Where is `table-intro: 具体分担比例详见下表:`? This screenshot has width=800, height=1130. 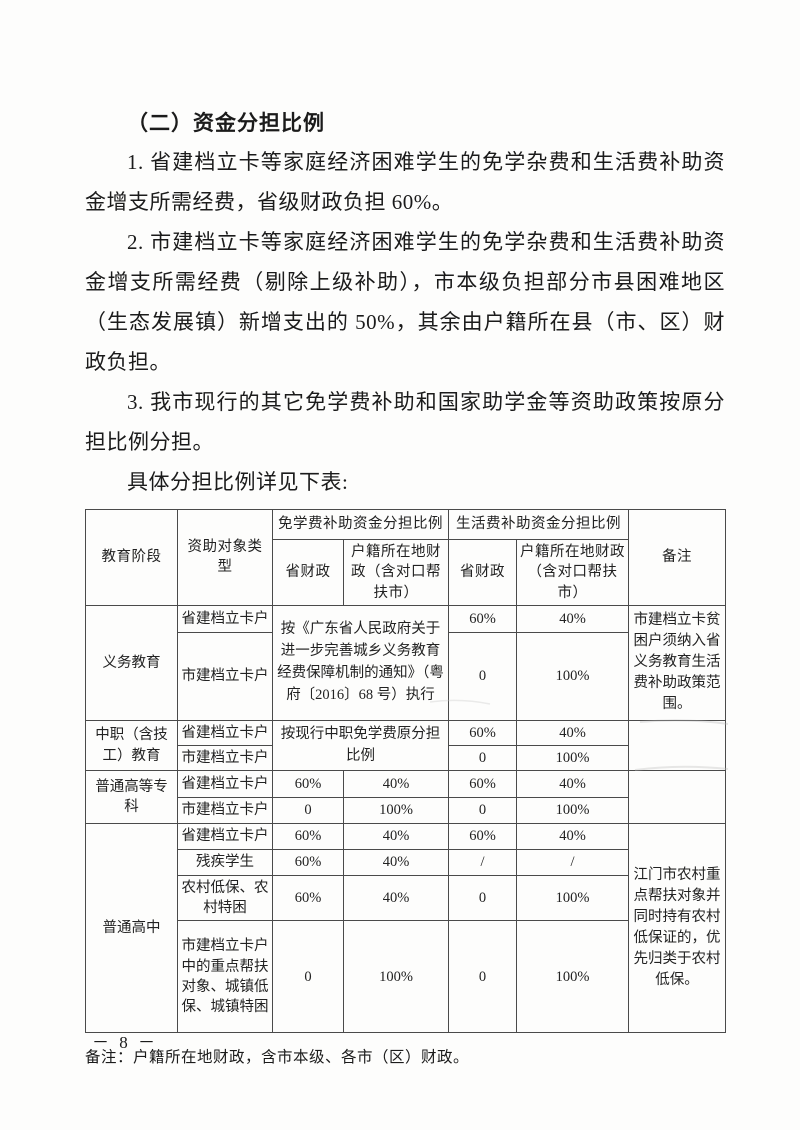 table-intro: 具体分担比例详见下表: is located at coordinates (238, 482).